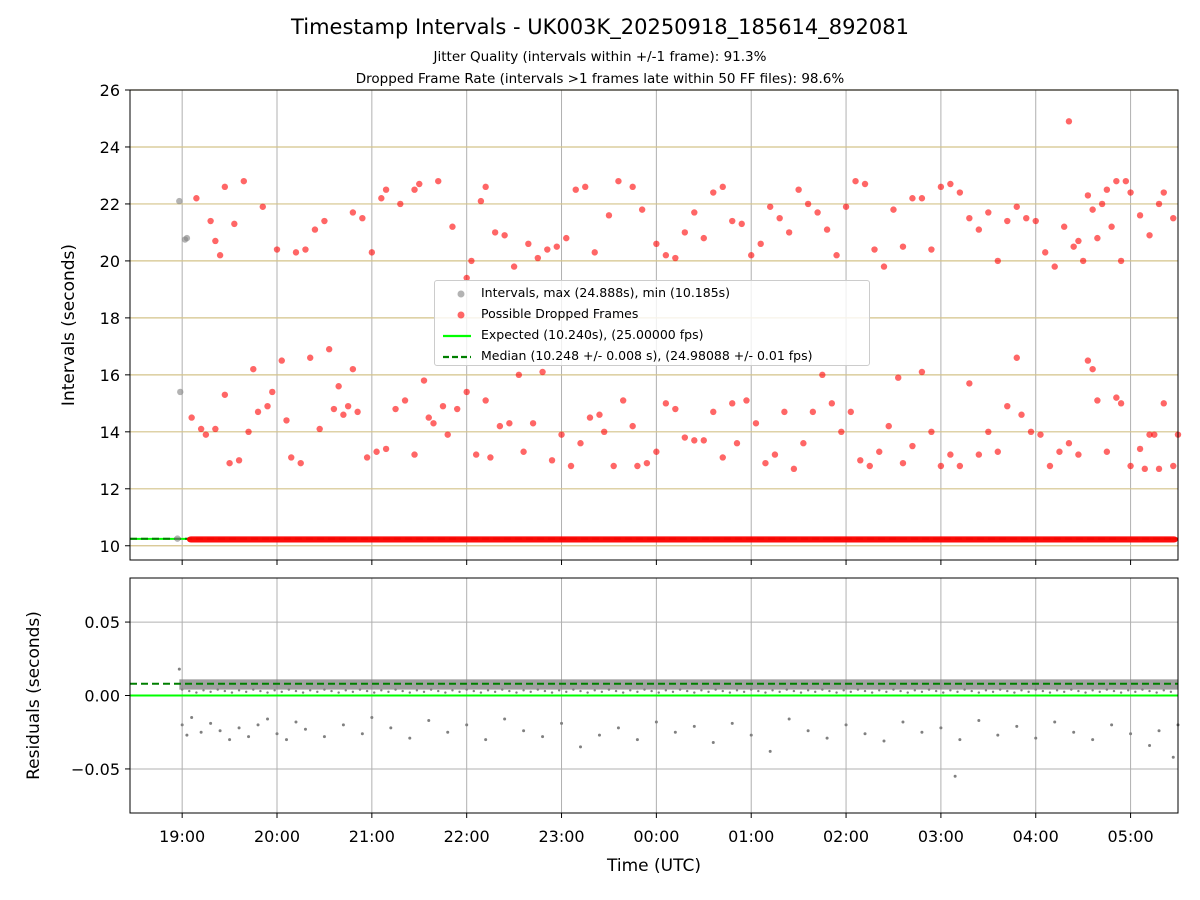  Describe the element at coordinates (606, 292) in the screenshot. I see `legend-intervals-label: Intervals, max (24.888s), min (10.185s)` at that location.